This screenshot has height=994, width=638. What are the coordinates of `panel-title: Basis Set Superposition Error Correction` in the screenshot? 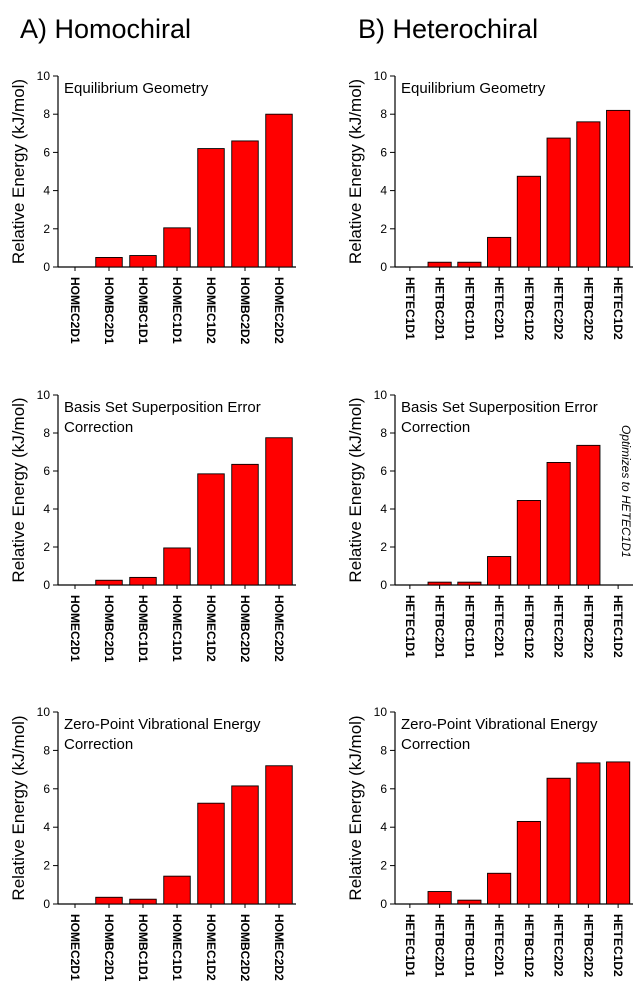 It's located at (162, 417).